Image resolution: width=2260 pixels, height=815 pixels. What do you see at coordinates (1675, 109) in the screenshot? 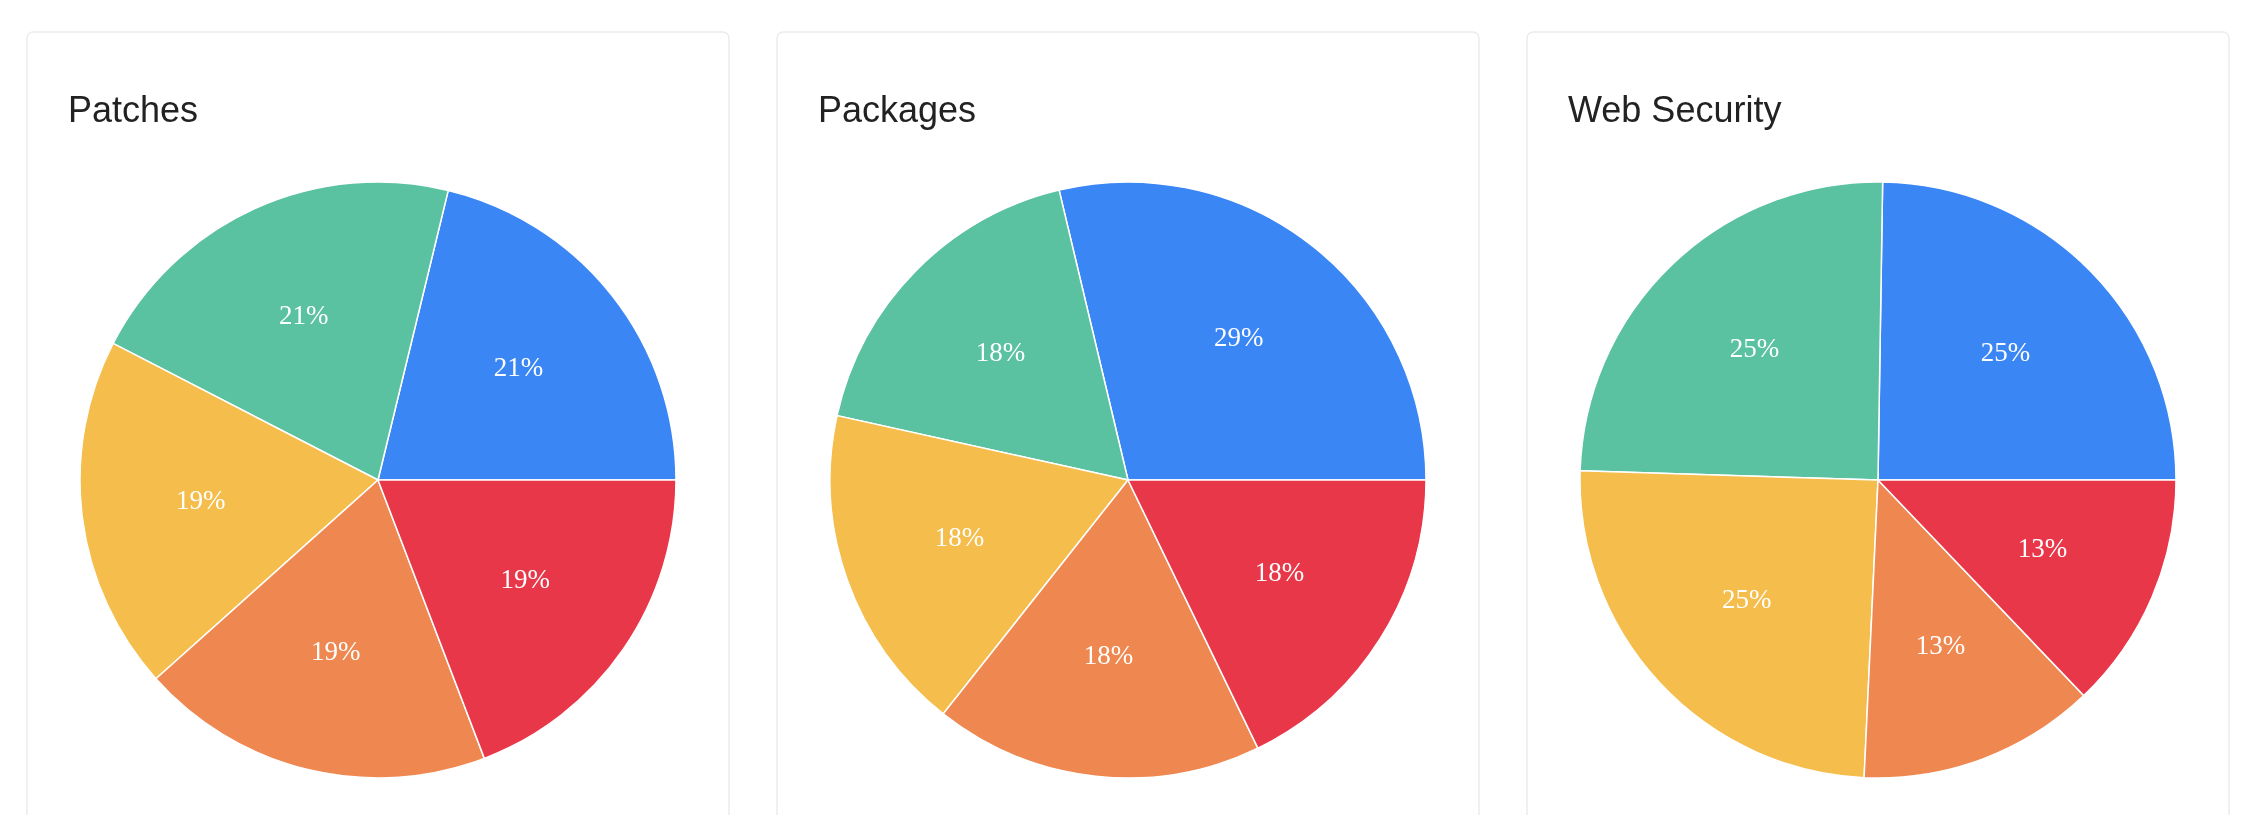
I see `chart-title: Web Security` at bounding box center [1675, 109].